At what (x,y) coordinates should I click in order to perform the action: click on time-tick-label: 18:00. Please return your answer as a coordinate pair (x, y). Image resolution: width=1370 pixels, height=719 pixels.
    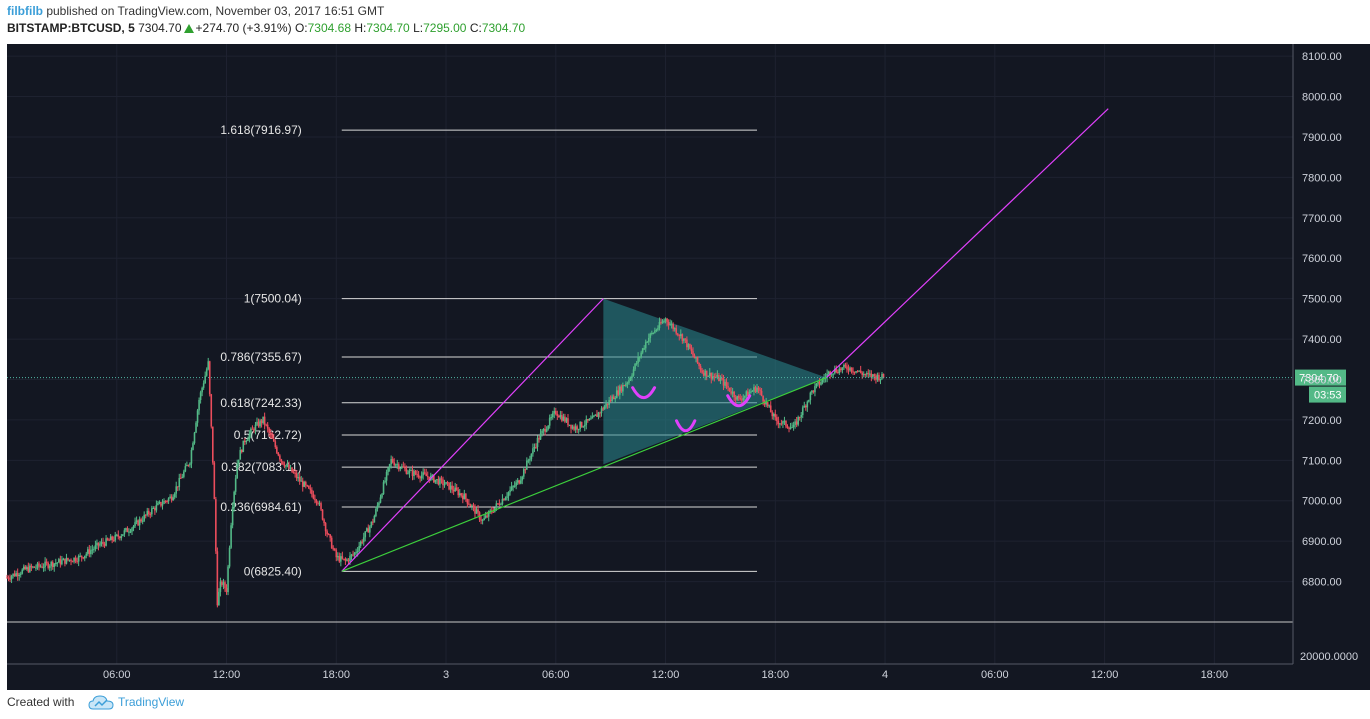
    Looking at the image, I should click on (337, 675).